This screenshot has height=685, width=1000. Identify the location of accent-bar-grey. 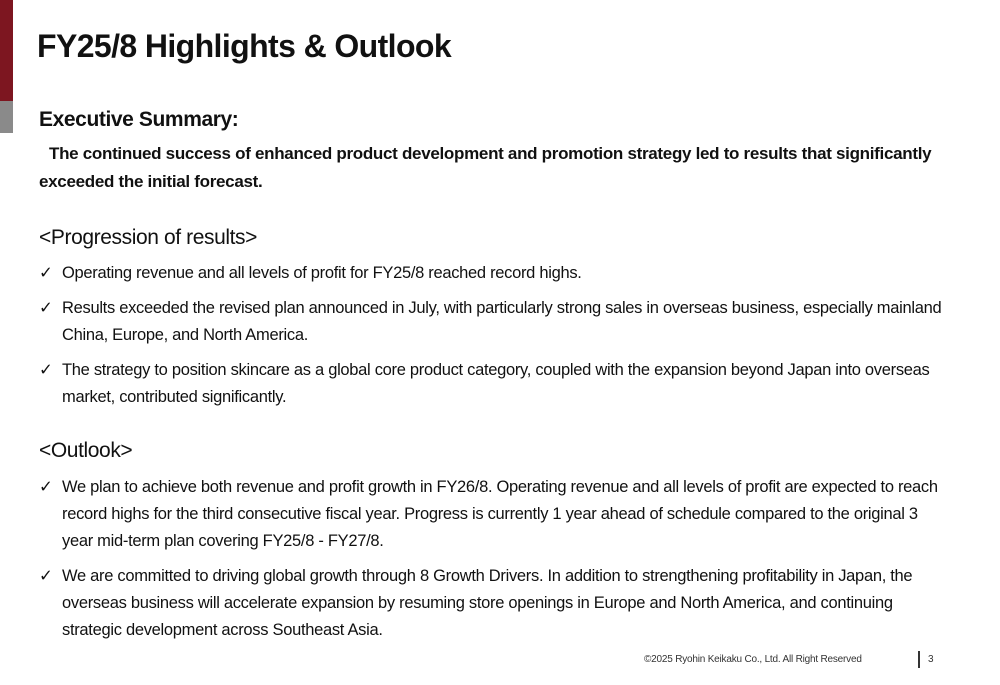
(6, 117).